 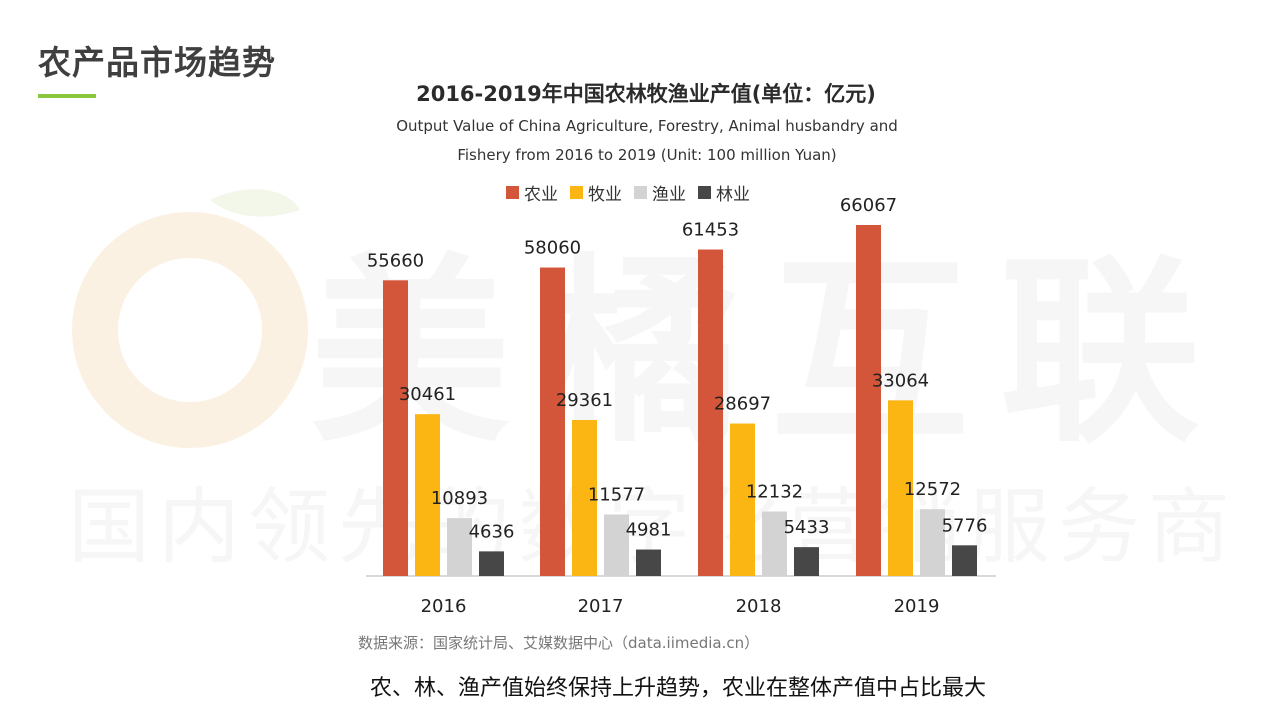 I want to click on data-label: 33064, so click(x=900, y=380).